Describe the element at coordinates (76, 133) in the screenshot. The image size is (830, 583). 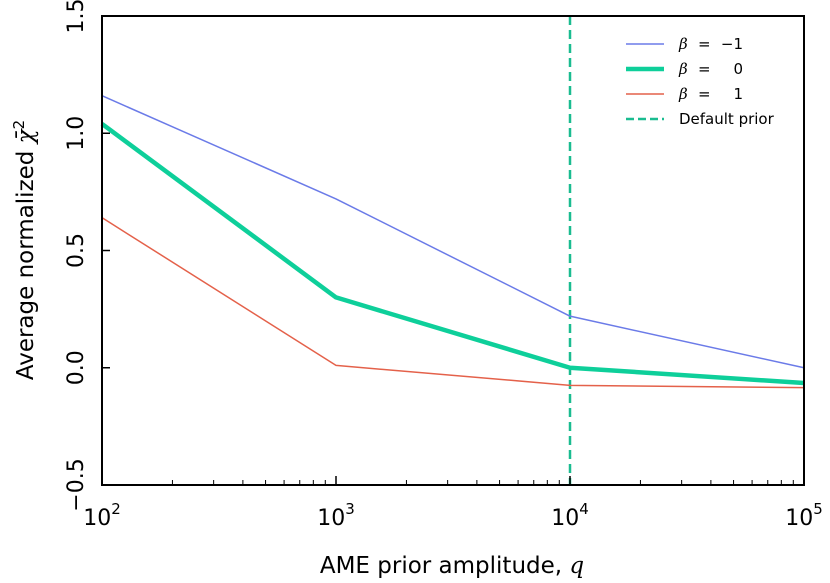
I see `y-tick-label: 1.0` at that location.